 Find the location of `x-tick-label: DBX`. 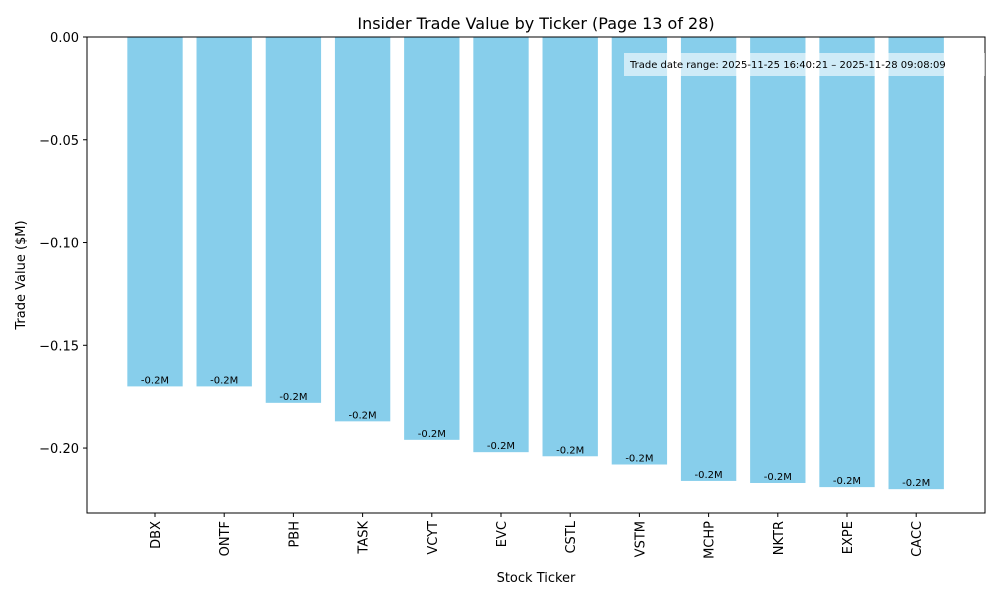

x-tick-label: DBX is located at coordinates (156, 535).